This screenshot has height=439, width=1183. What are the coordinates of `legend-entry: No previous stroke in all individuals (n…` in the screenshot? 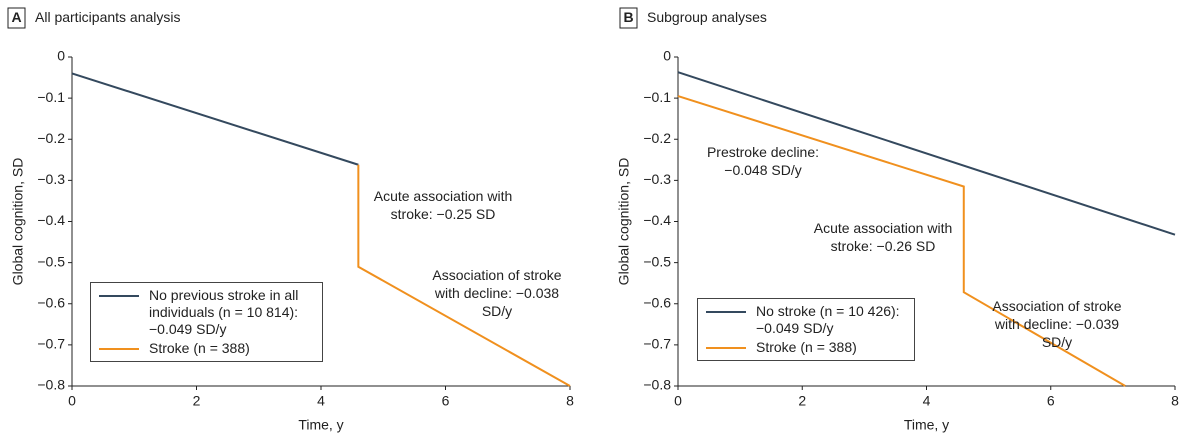 It's located at (206, 312).